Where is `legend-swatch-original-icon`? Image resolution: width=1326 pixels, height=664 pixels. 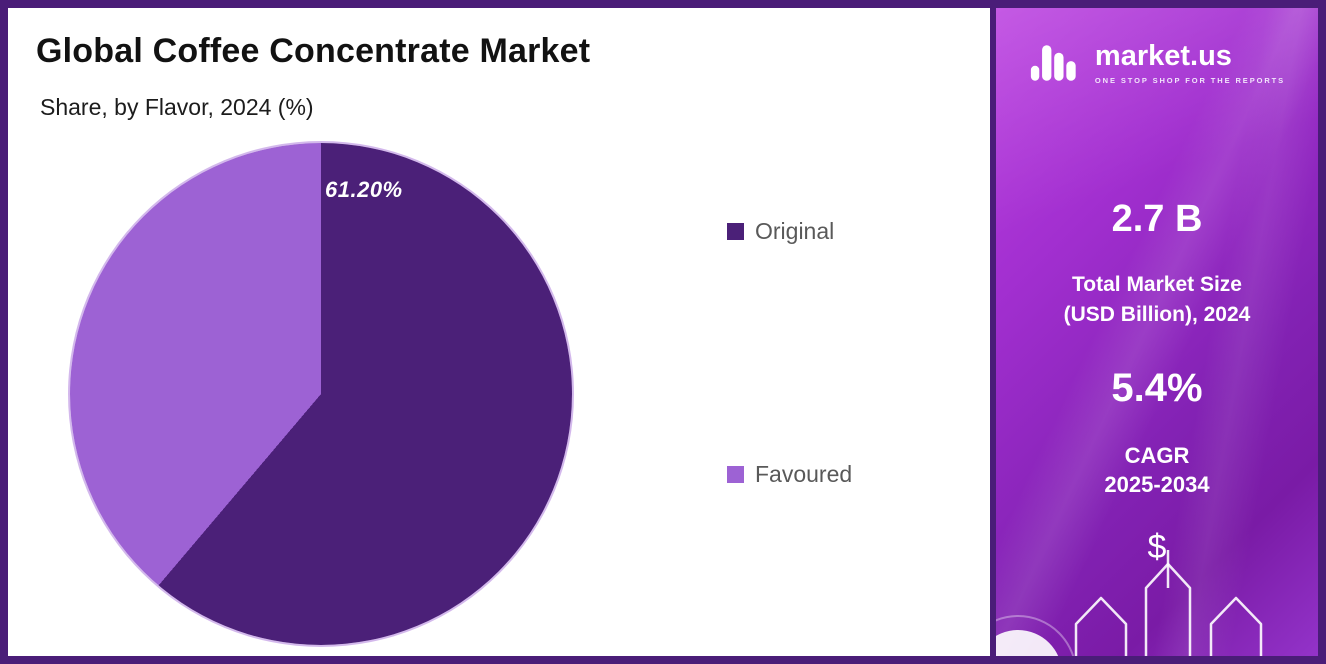
legend-swatch-original-icon is located at coordinates (735, 231).